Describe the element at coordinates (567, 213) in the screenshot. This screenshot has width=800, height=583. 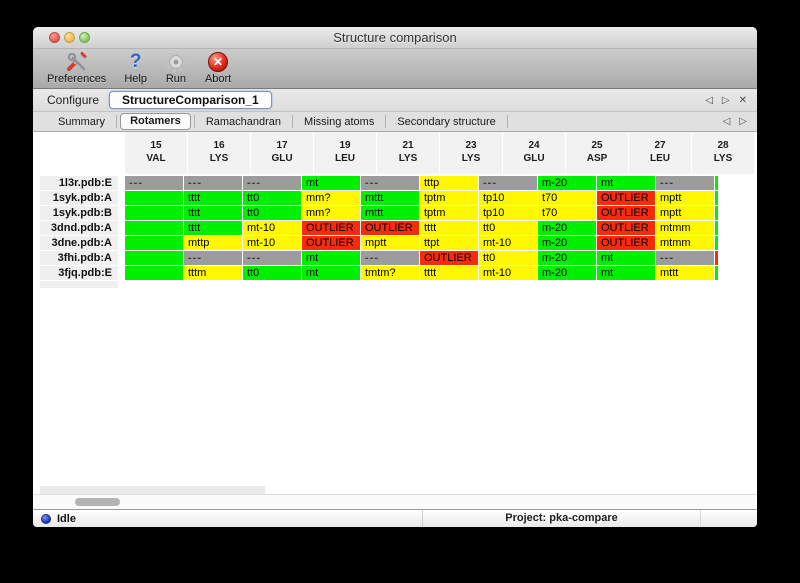
I see `rotamer-cell: t70` at that location.